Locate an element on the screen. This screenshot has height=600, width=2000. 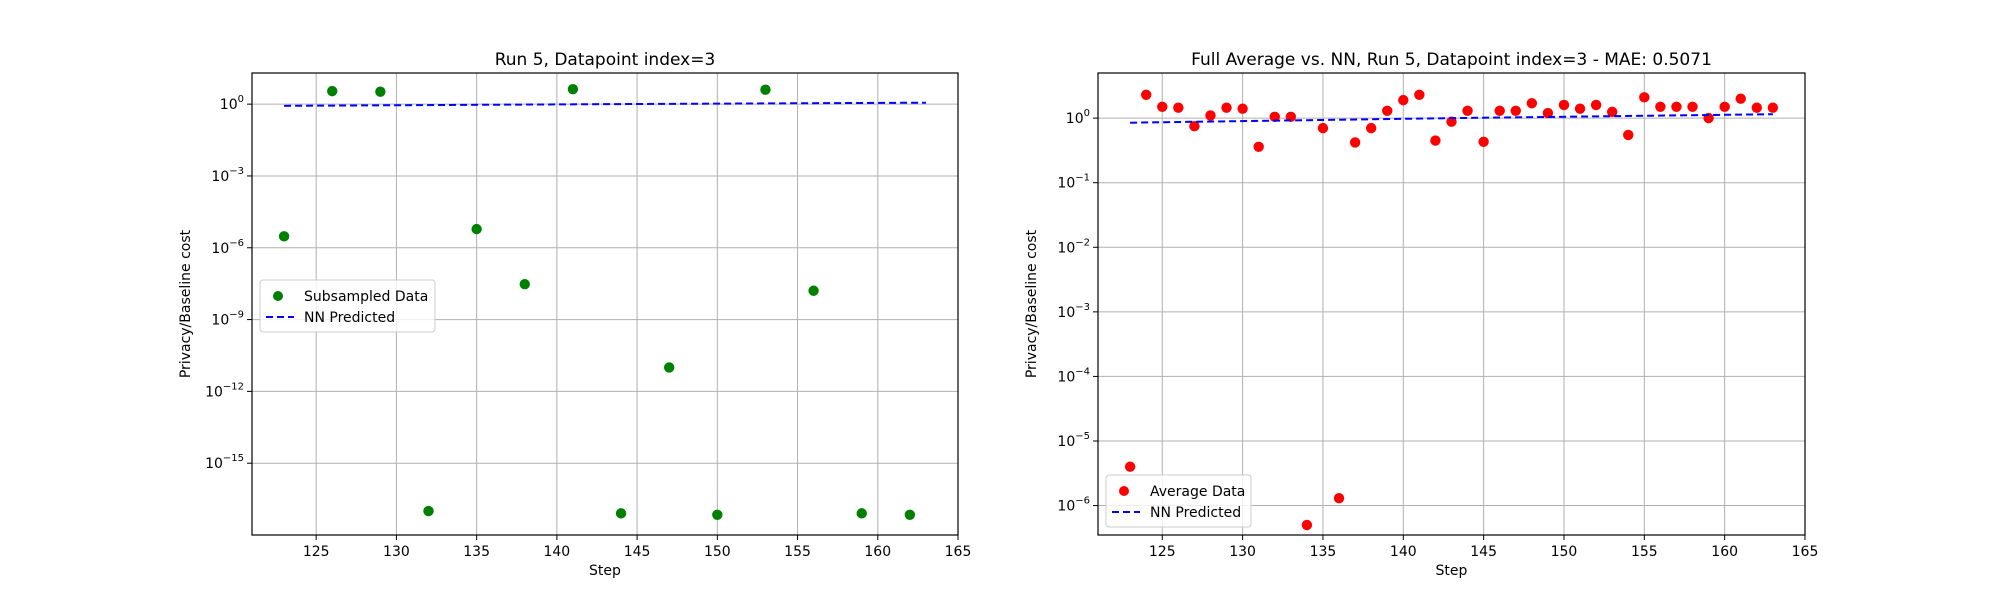
legend: Average Data NN Predicted is located at coordinates (1178, 501).